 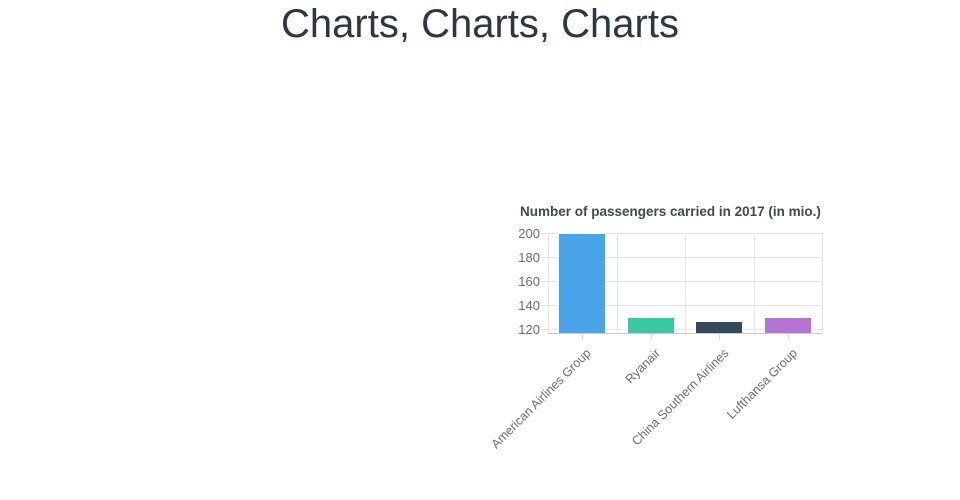 What do you see at coordinates (650, 324) in the screenshot?
I see `bar-ryanair` at bounding box center [650, 324].